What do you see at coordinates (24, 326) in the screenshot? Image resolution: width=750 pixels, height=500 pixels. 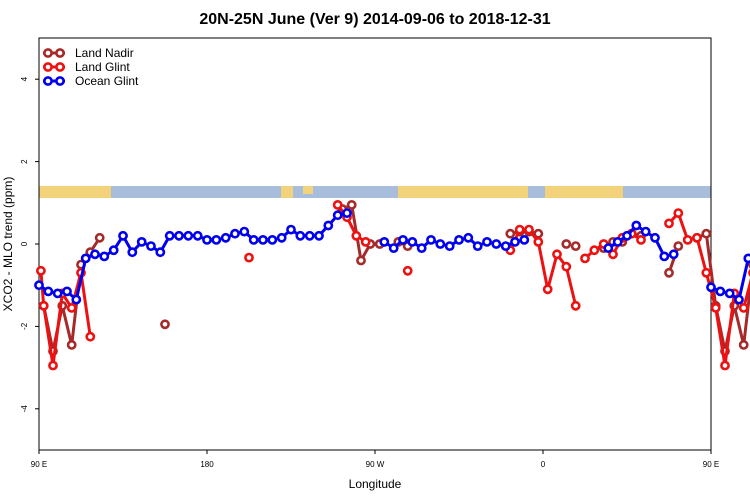 I see `y-tick-label: -2` at bounding box center [24, 326].